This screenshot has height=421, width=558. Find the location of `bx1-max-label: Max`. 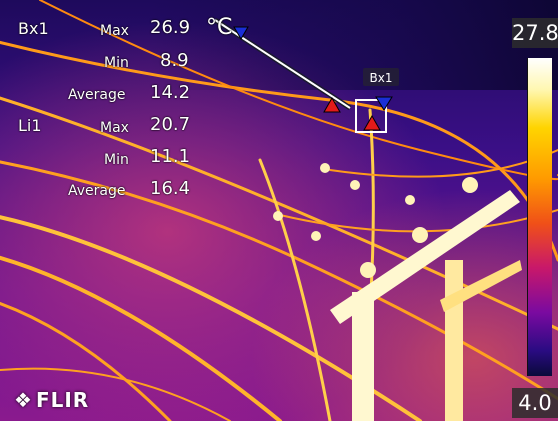

bx1-max-label: Max is located at coordinates (114, 31).